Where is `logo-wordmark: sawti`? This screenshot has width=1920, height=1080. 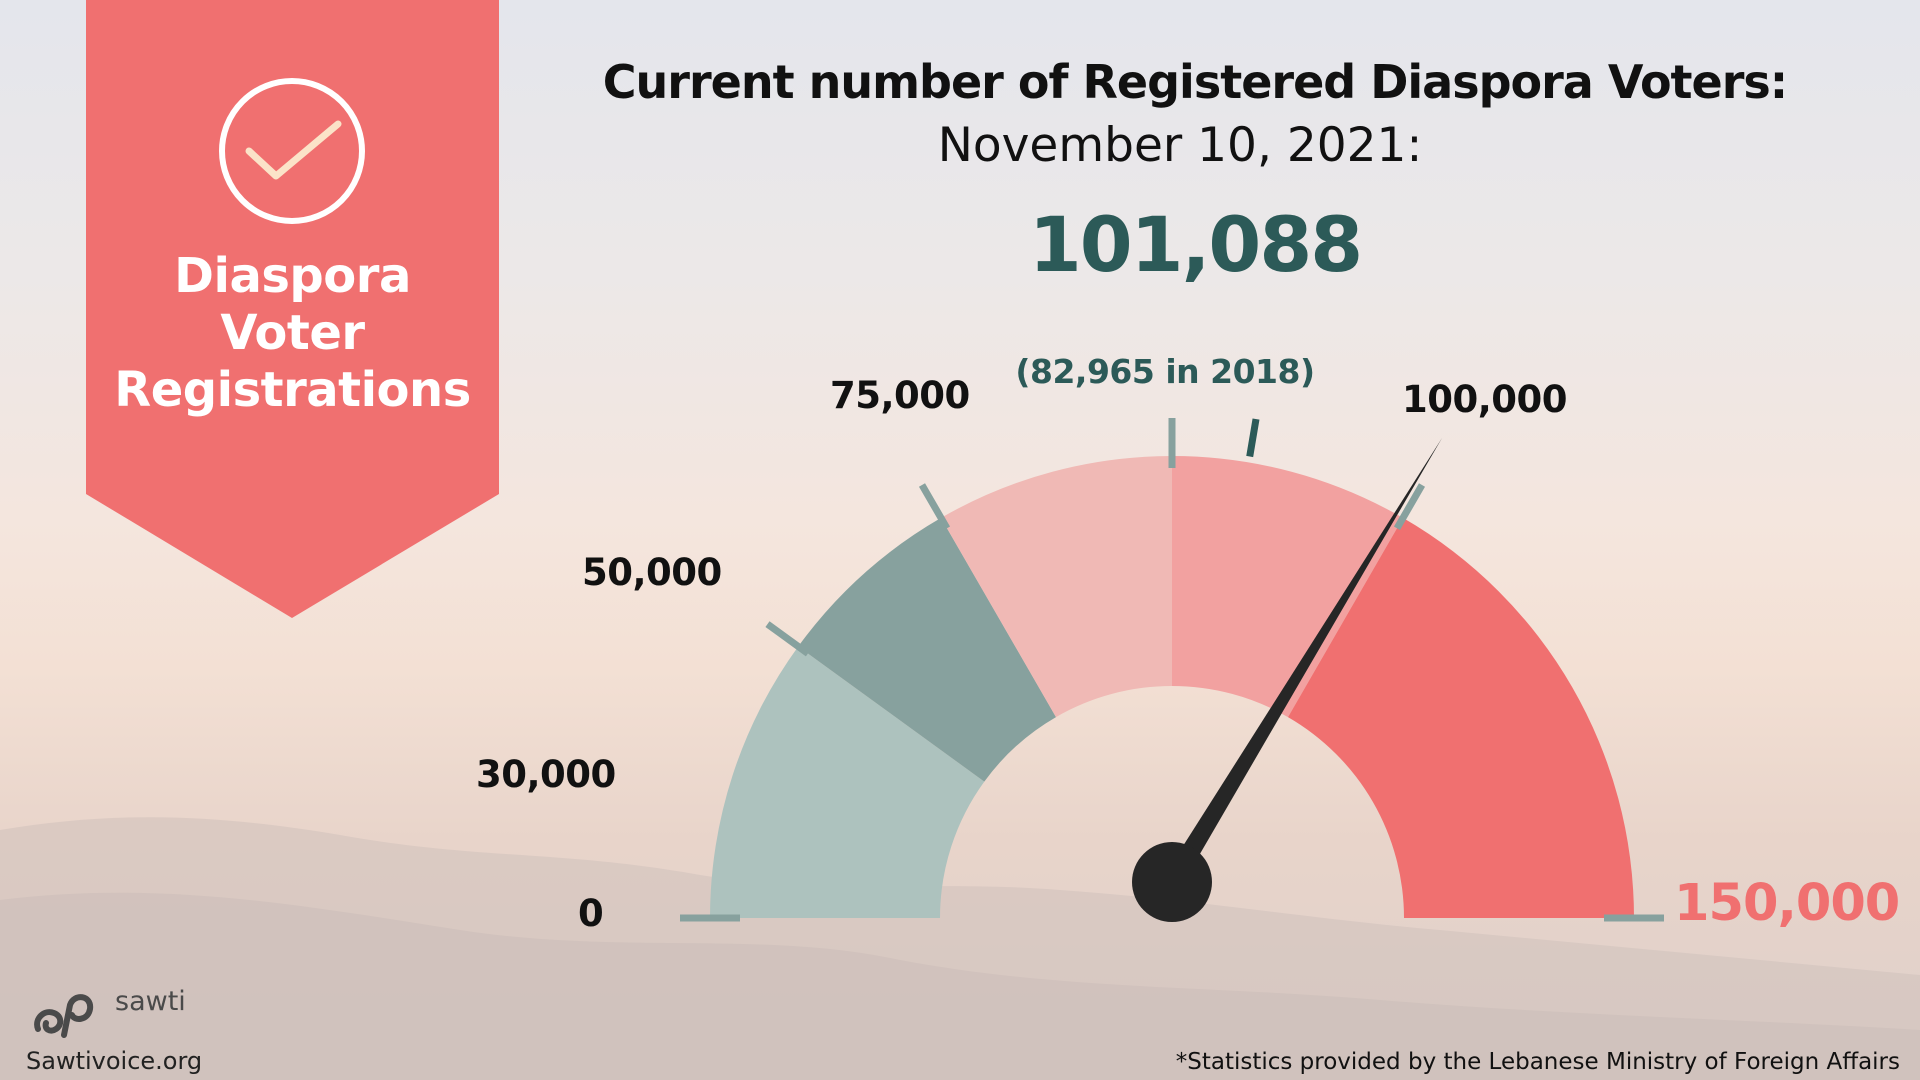 logo-wordmark: sawti is located at coordinates (150, 1001).